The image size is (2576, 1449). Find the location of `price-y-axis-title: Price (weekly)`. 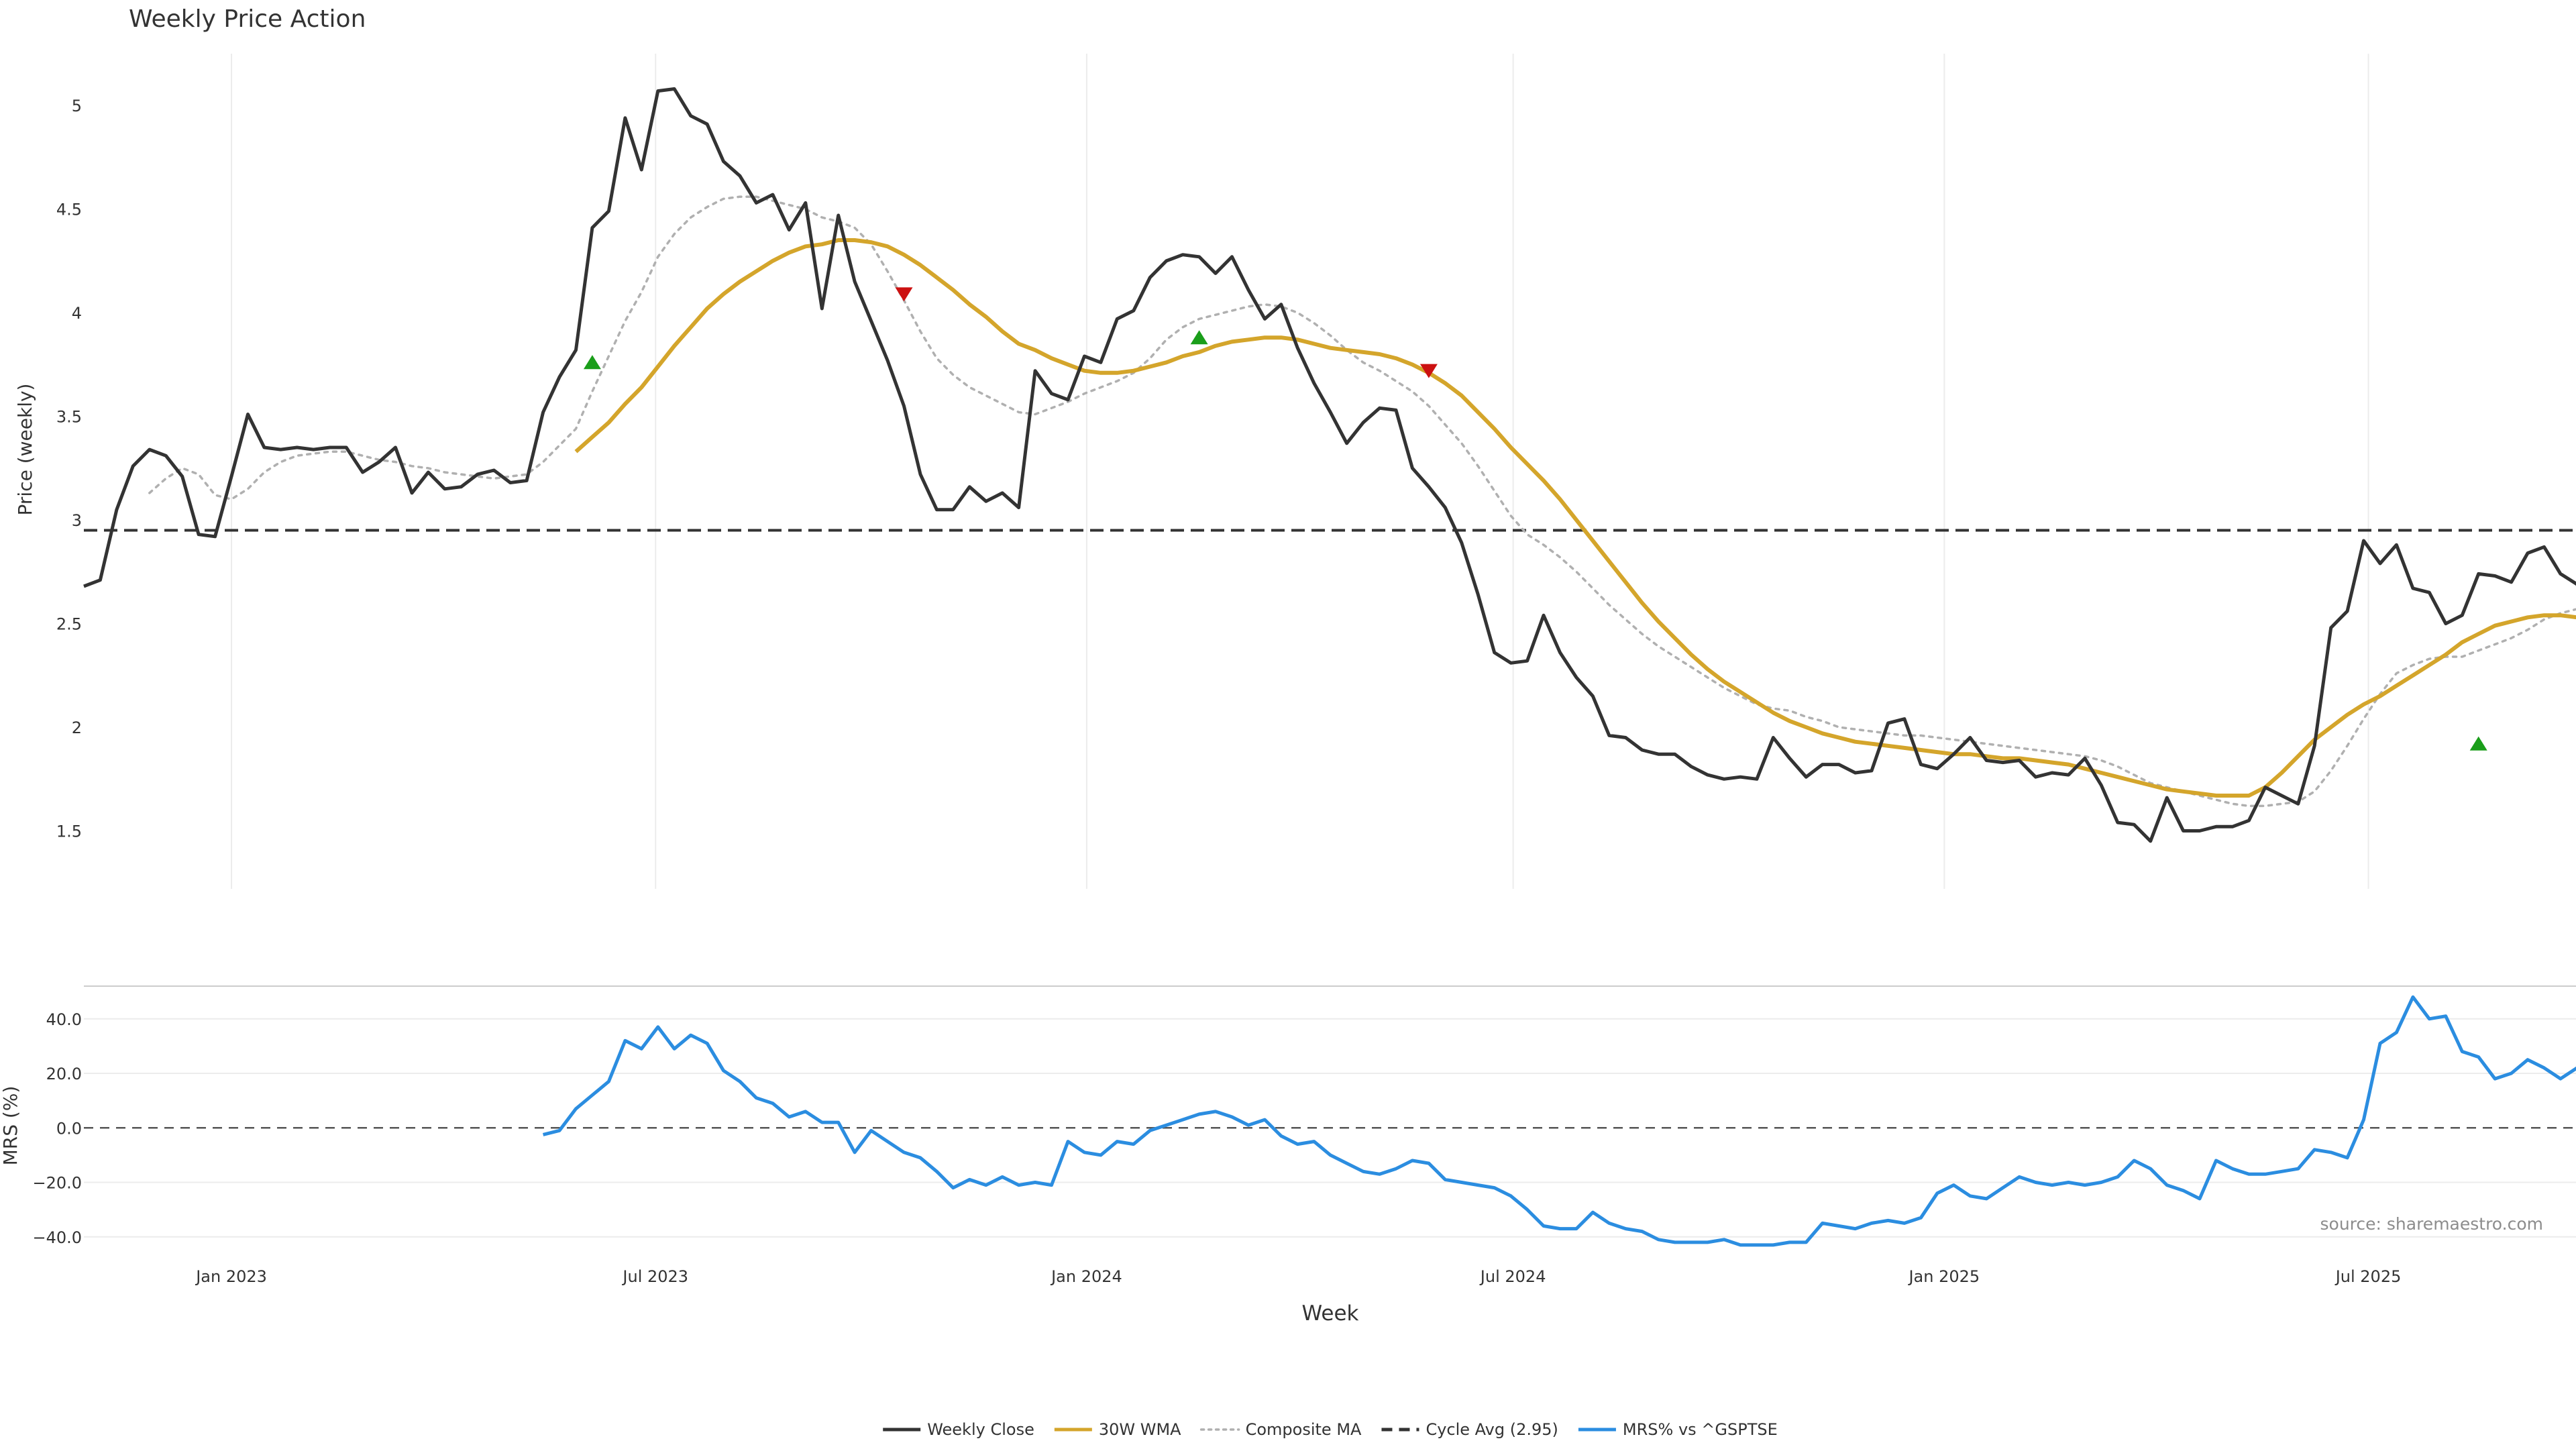

price-y-axis-title: Price (weekly) is located at coordinates (25, 450).